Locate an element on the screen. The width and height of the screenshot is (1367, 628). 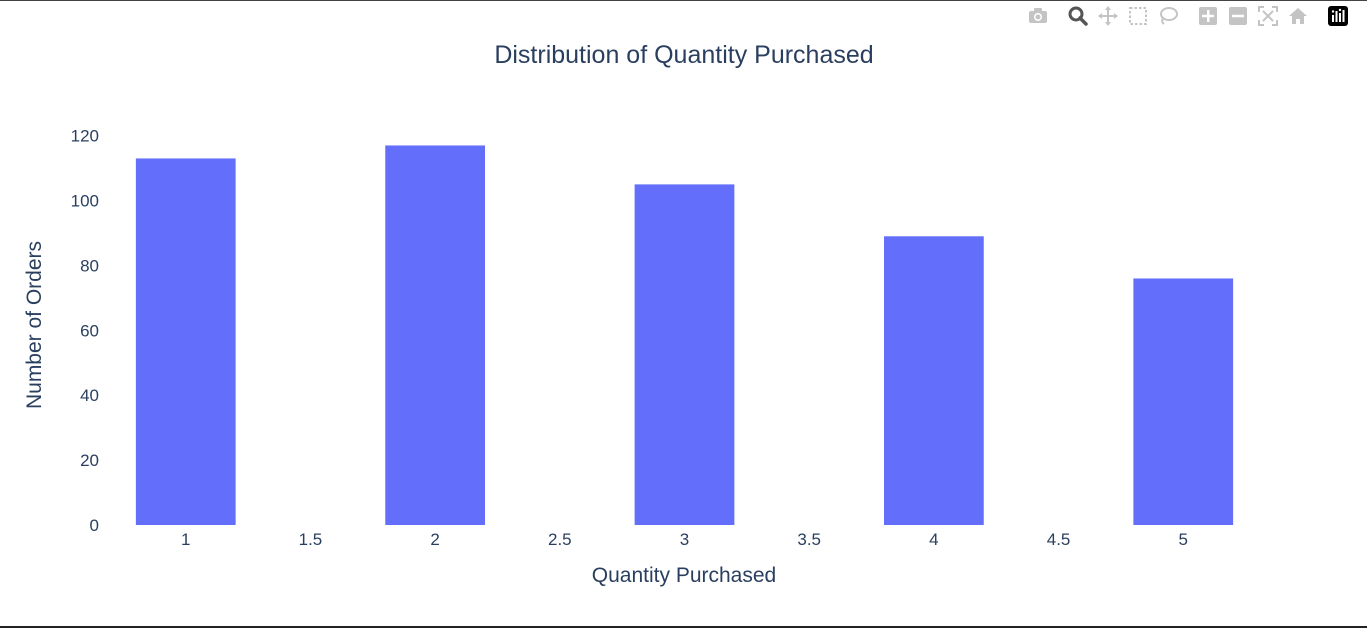
y-axis-title: Number of Orders is located at coordinates (34, 325).